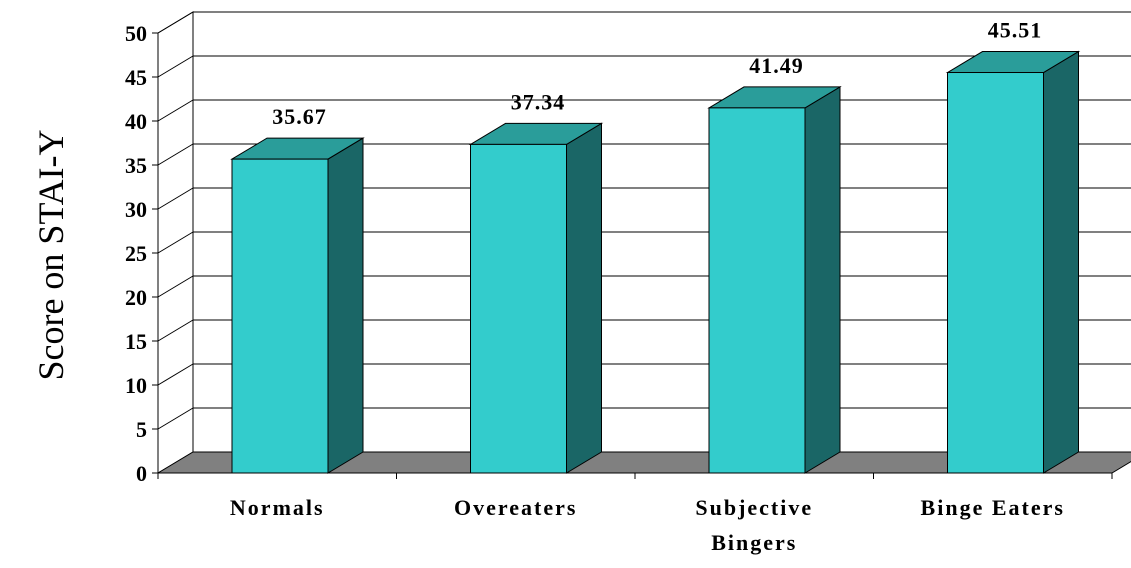 The height and width of the screenshot is (568, 1131). Describe the element at coordinates (136, 385) in the screenshot. I see `y-tick-label: 10` at that location.